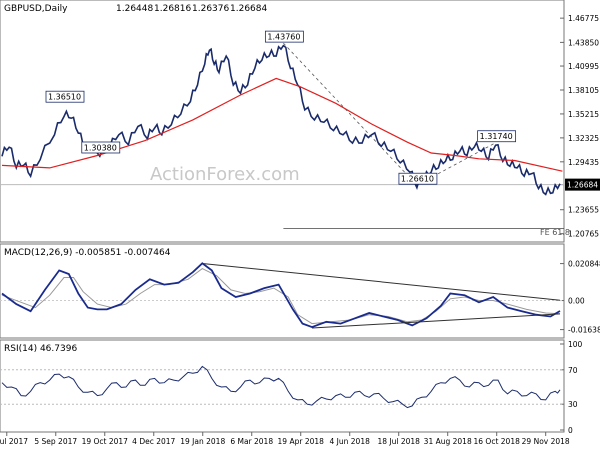 This screenshot has height=450, width=600. I want to click on x-tick-label: 19 Apr 2018, so click(301, 441).